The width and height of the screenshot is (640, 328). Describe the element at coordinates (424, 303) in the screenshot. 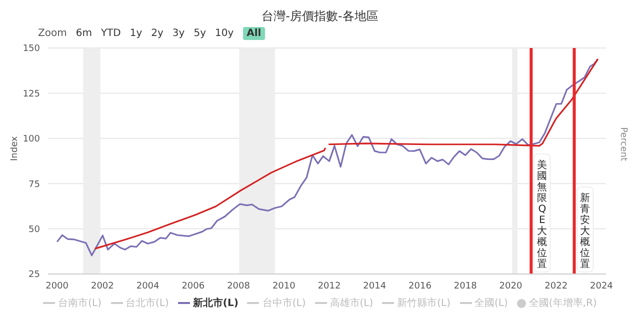

I see `legend-label: 新竹縣市(L)` at that location.